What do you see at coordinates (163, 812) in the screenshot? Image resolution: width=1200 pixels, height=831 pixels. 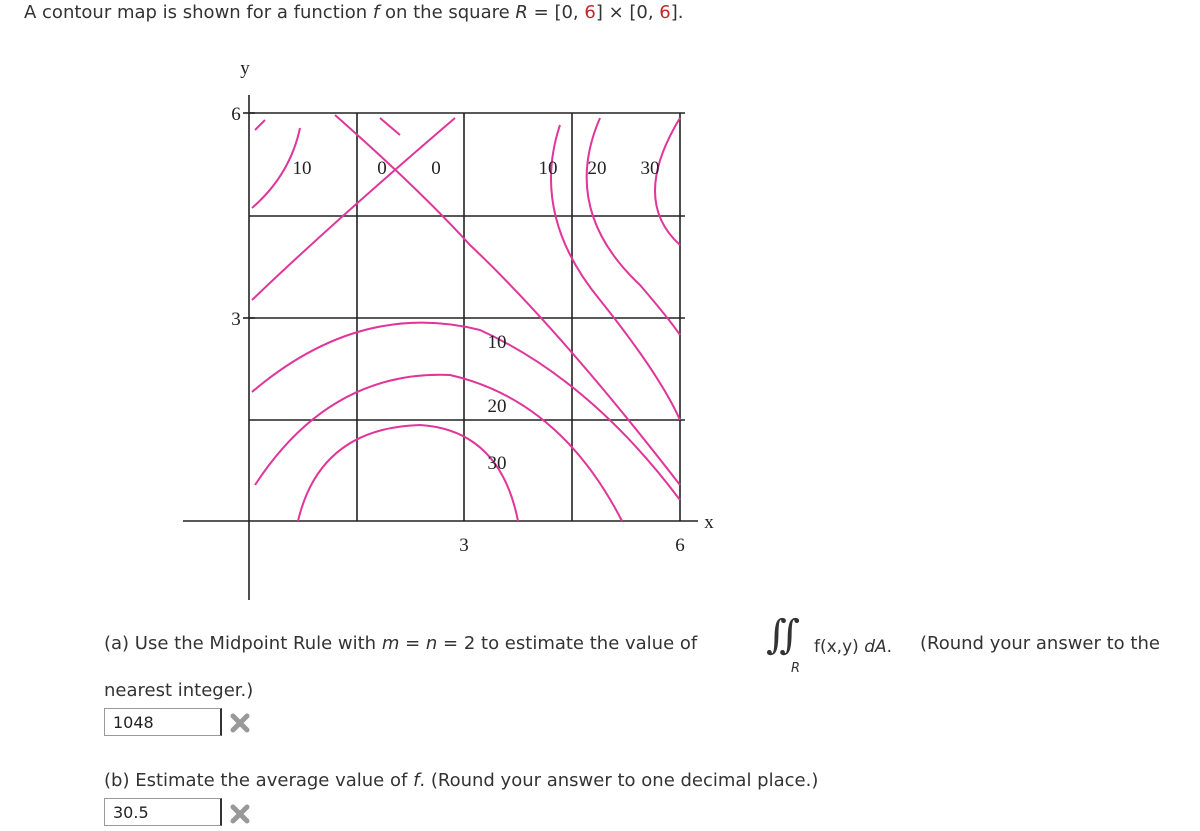 I see `answer-box: 30.5` at bounding box center [163, 812].